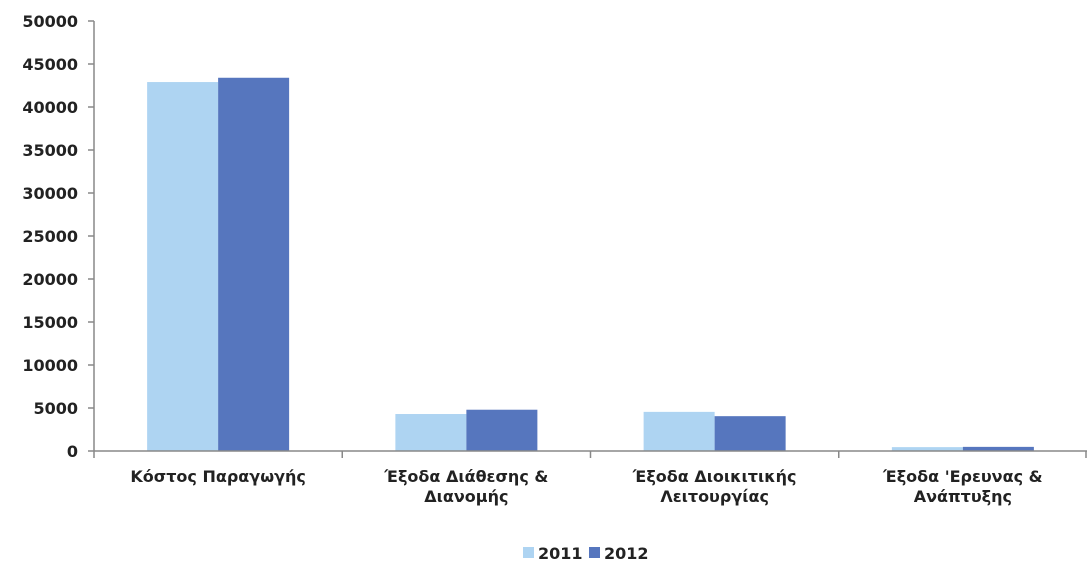  What do you see at coordinates (50, 365) in the screenshot?
I see `y-tick-label: 10000` at bounding box center [50, 365].